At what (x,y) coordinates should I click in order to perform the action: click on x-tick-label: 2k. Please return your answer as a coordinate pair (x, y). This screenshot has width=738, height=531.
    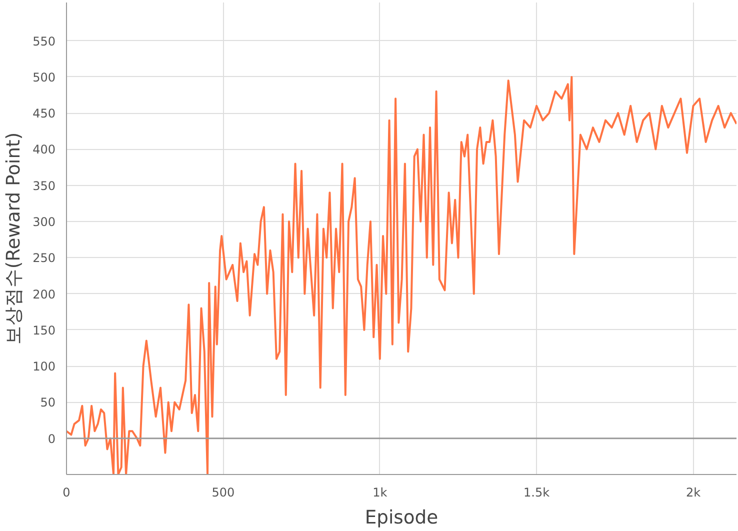
    Looking at the image, I should click on (693, 493).